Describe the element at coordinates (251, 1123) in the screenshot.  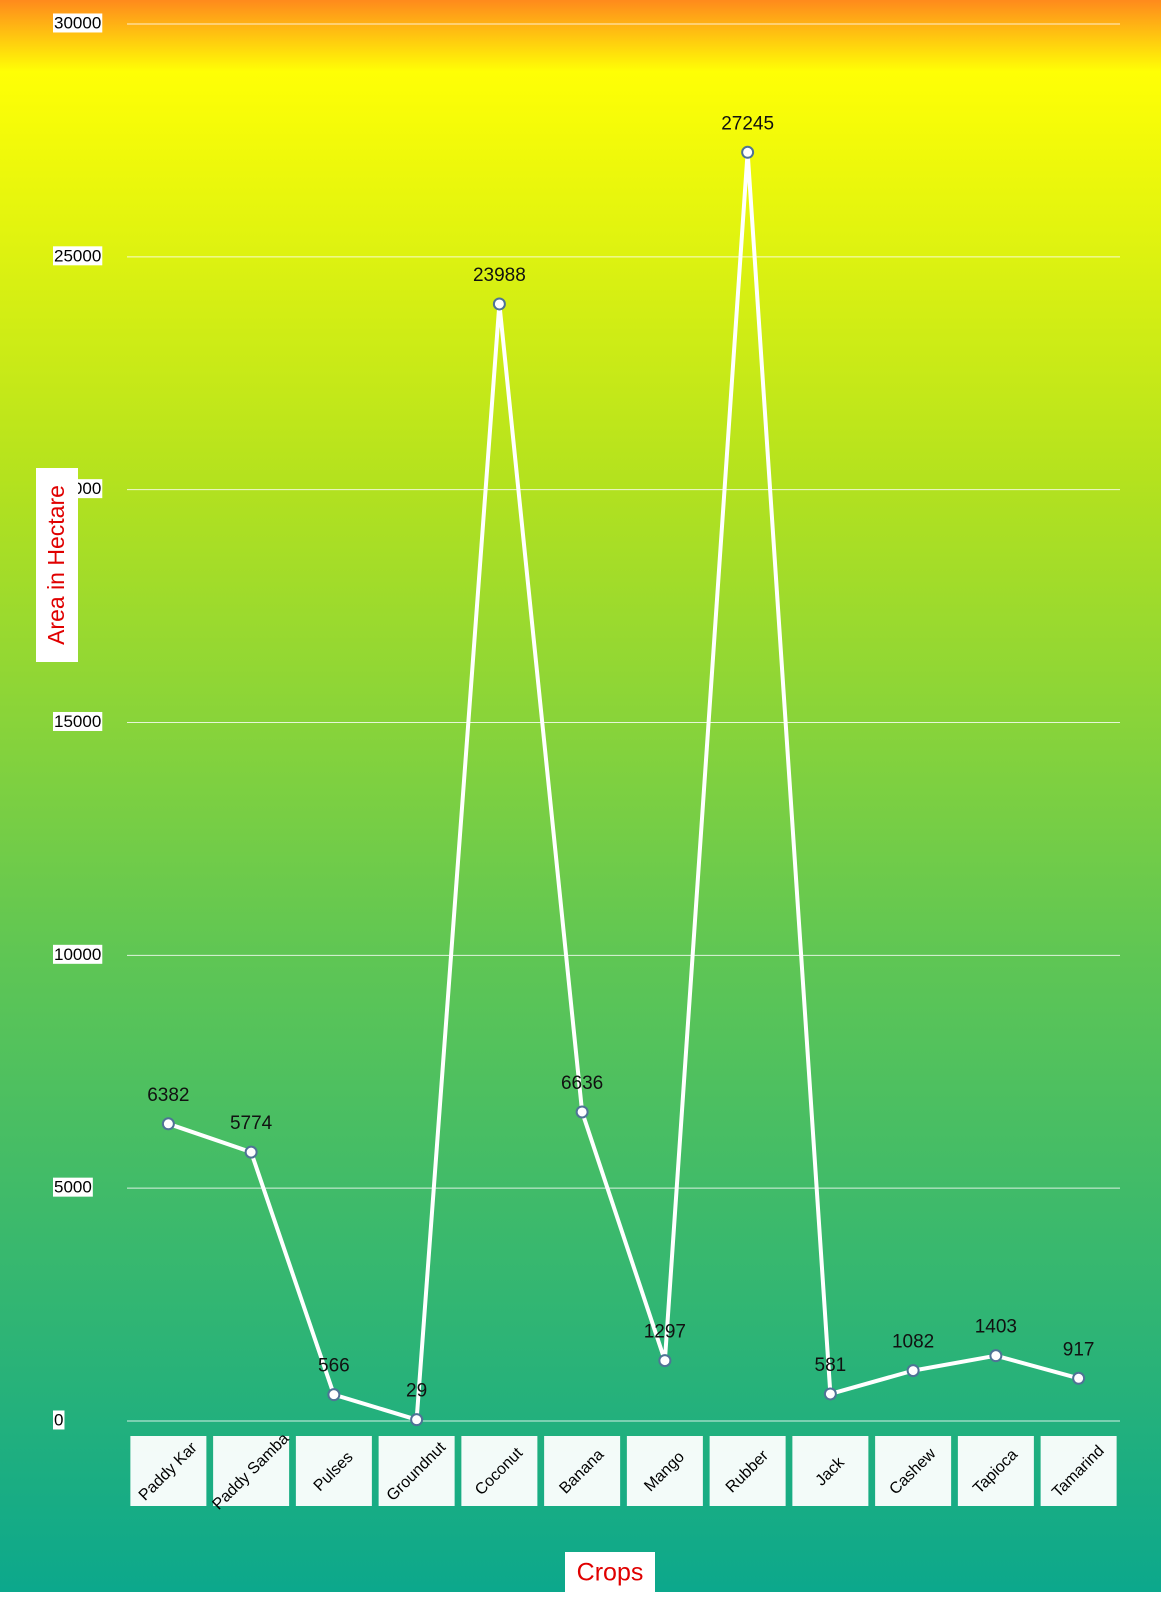
I see `data-label: 5774` at that location.